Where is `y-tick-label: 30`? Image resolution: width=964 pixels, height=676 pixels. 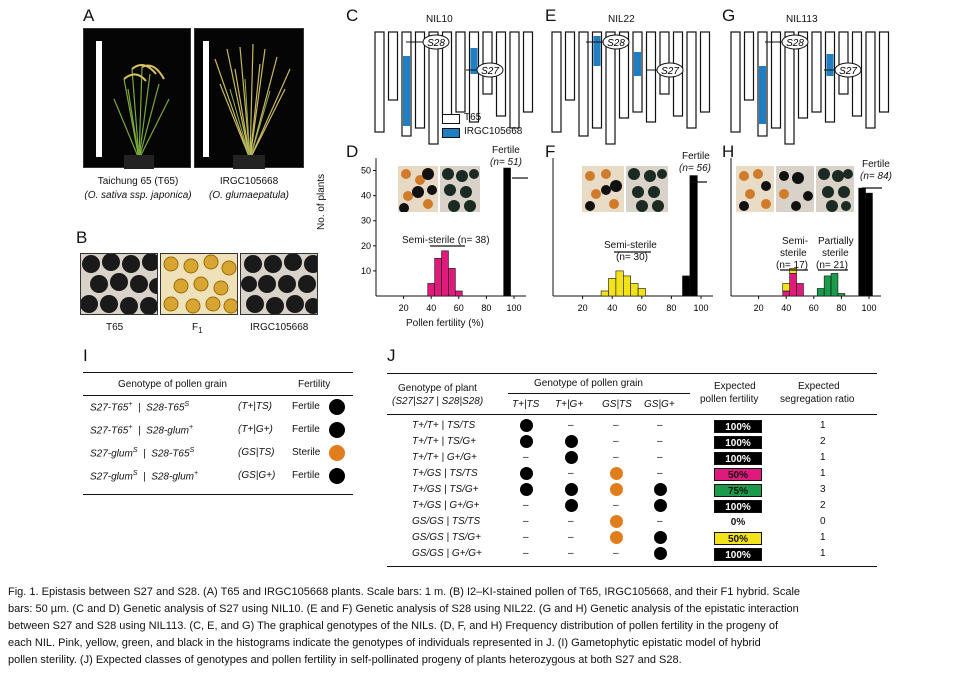 y-tick-label: 30 is located at coordinates (366, 221).